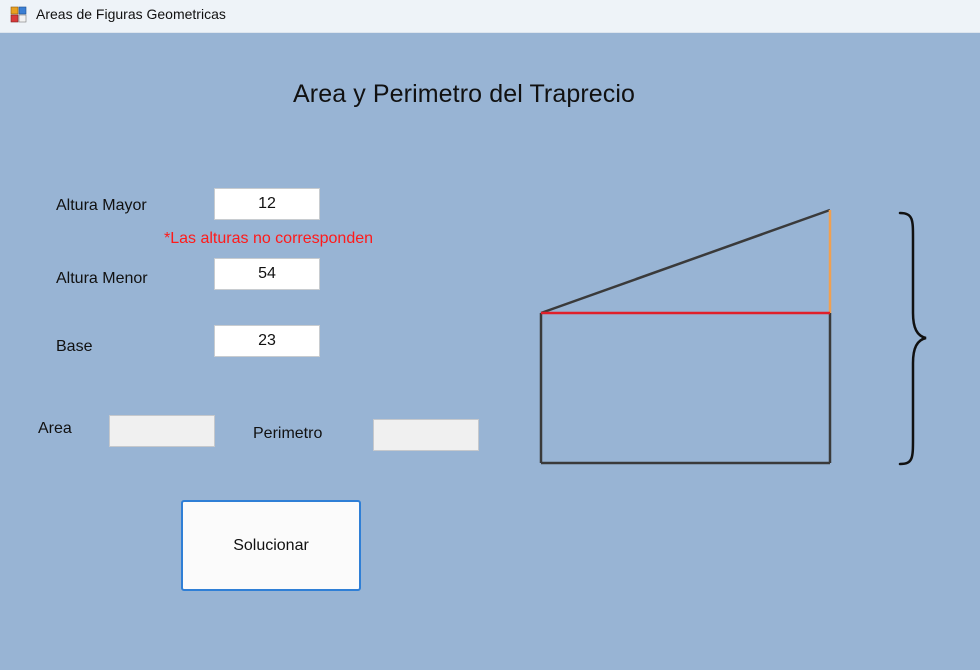  Describe the element at coordinates (101, 205) in the screenshot. I see `altura-mayor-label: Altura Mayor` at that location.